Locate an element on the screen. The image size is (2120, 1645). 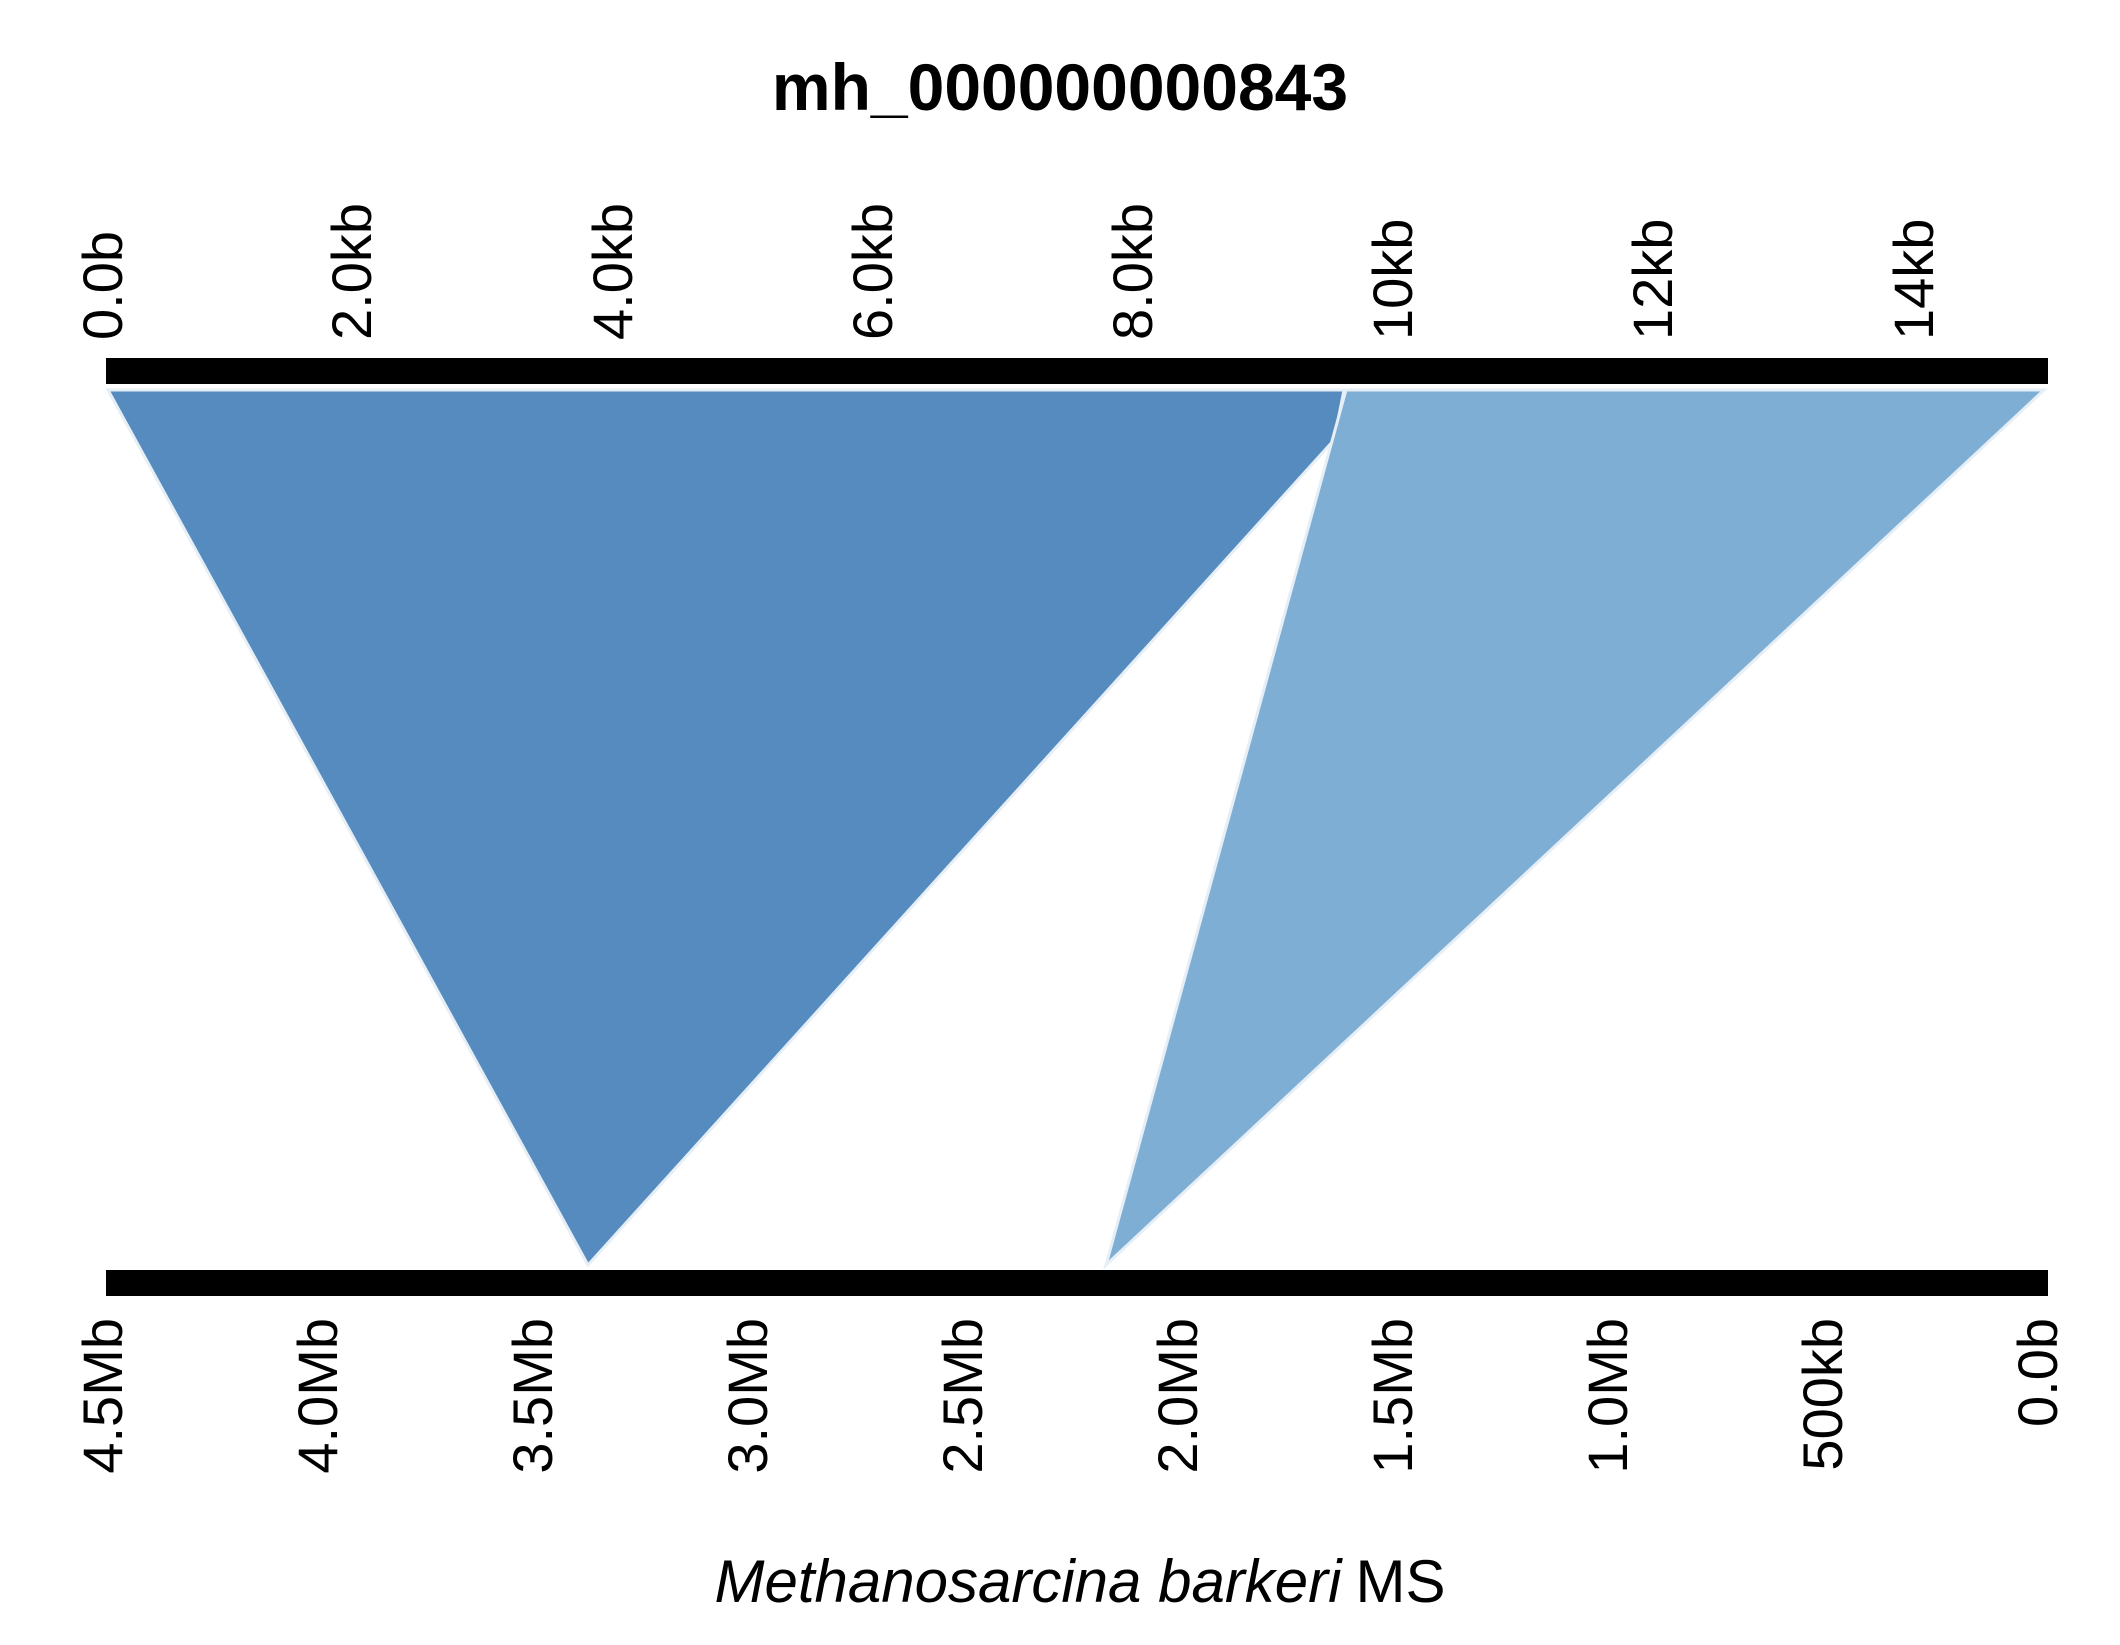
top-tick-label: 6.0kb is located at coordinates (872, 271).